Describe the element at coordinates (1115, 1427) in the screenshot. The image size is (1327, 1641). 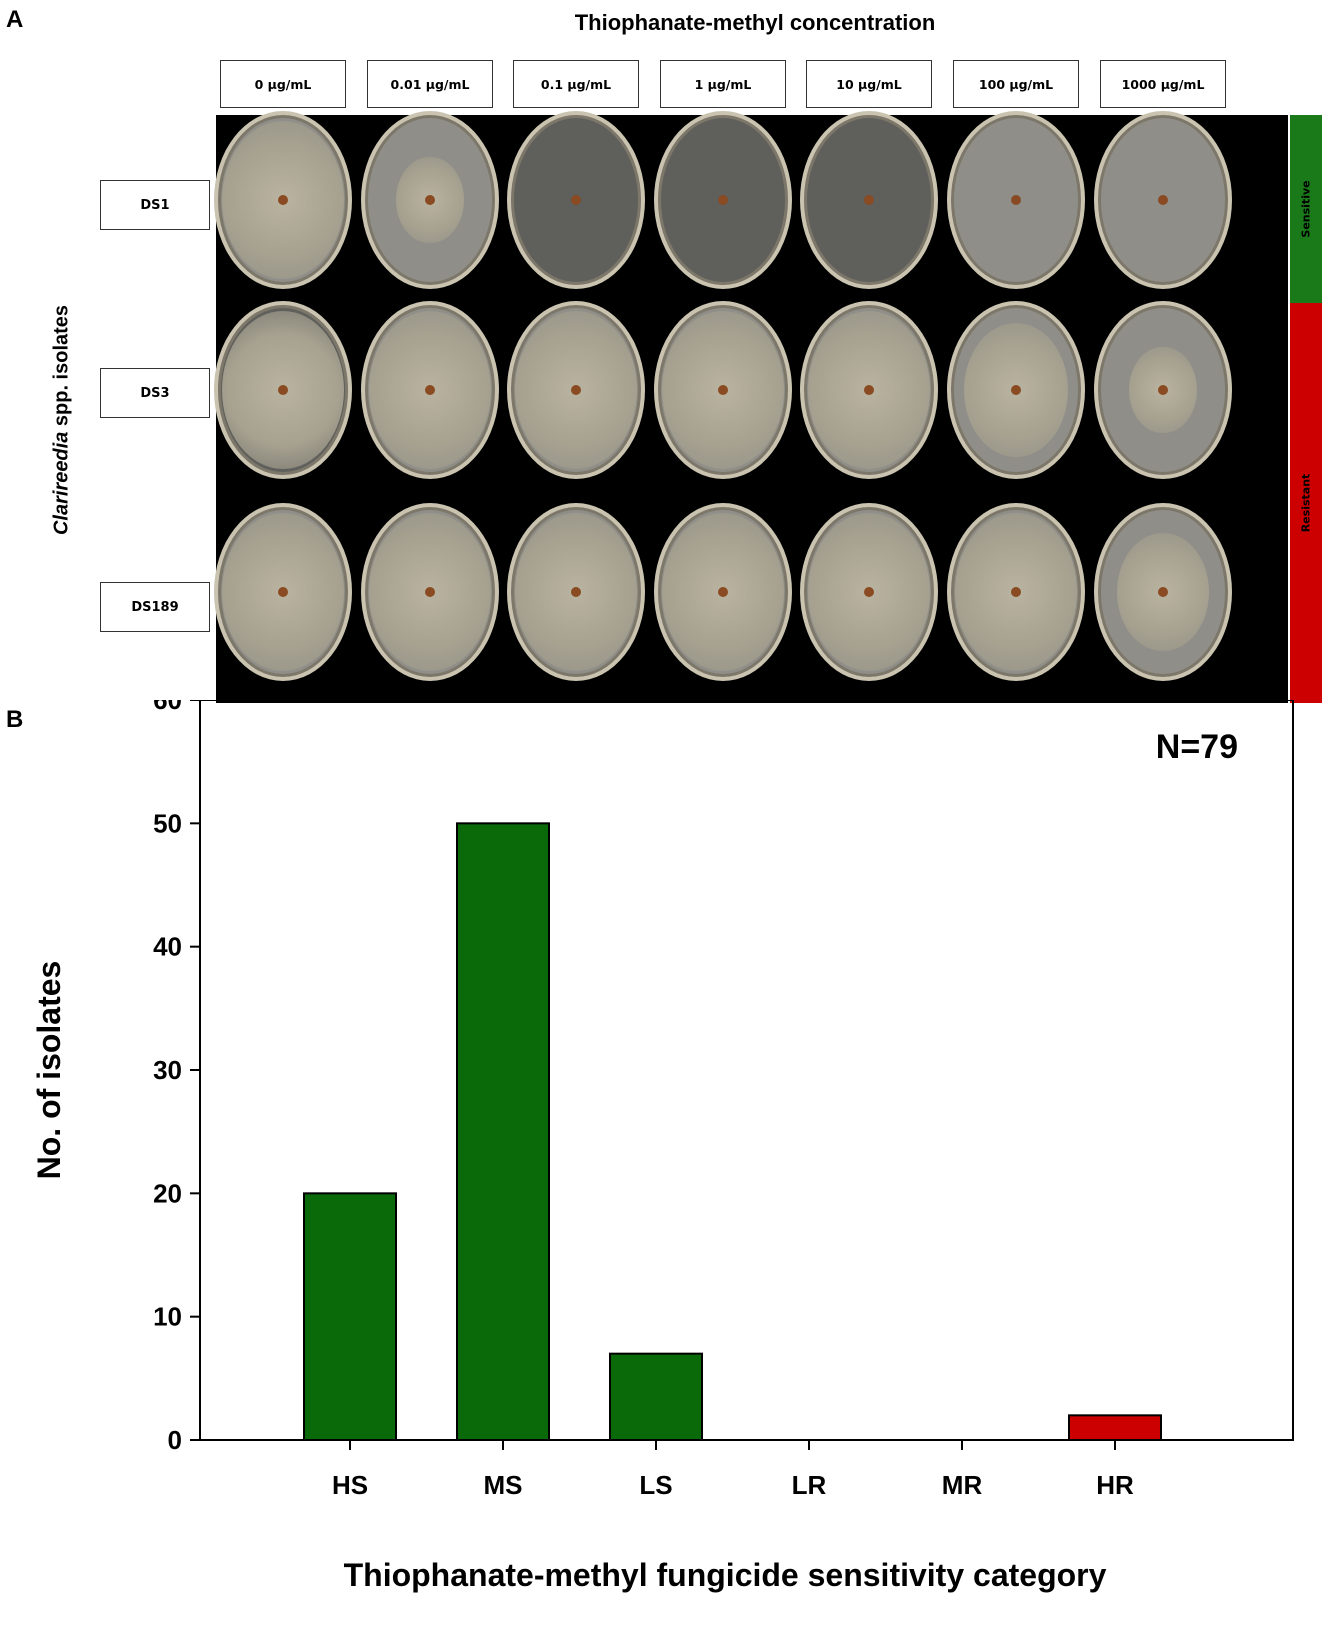
I see `bar-hr` at that location.